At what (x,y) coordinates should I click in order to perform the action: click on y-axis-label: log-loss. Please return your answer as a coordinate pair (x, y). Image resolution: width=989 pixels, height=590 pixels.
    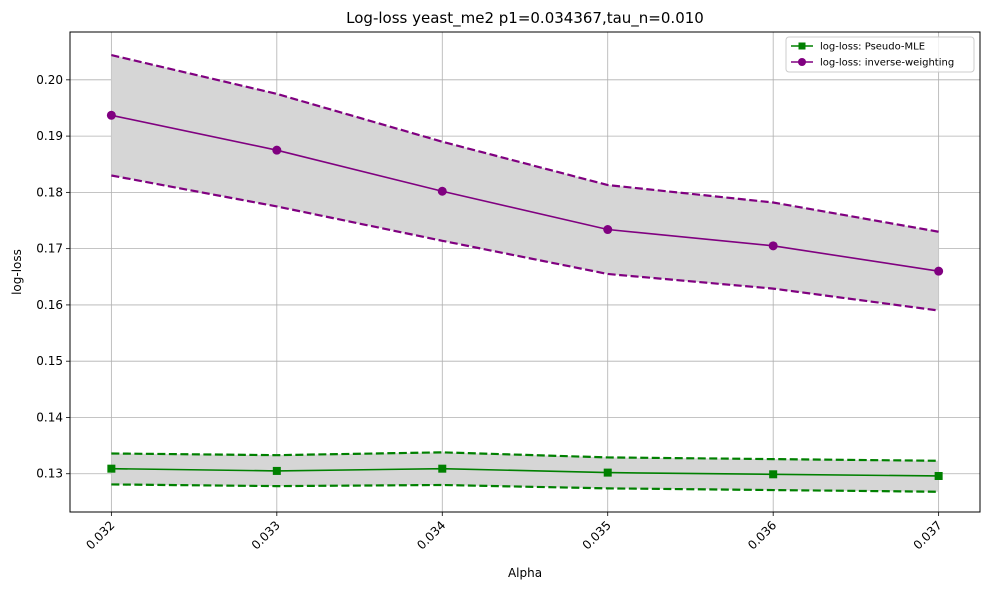
    Looking at the image, I should click on (17, 272).